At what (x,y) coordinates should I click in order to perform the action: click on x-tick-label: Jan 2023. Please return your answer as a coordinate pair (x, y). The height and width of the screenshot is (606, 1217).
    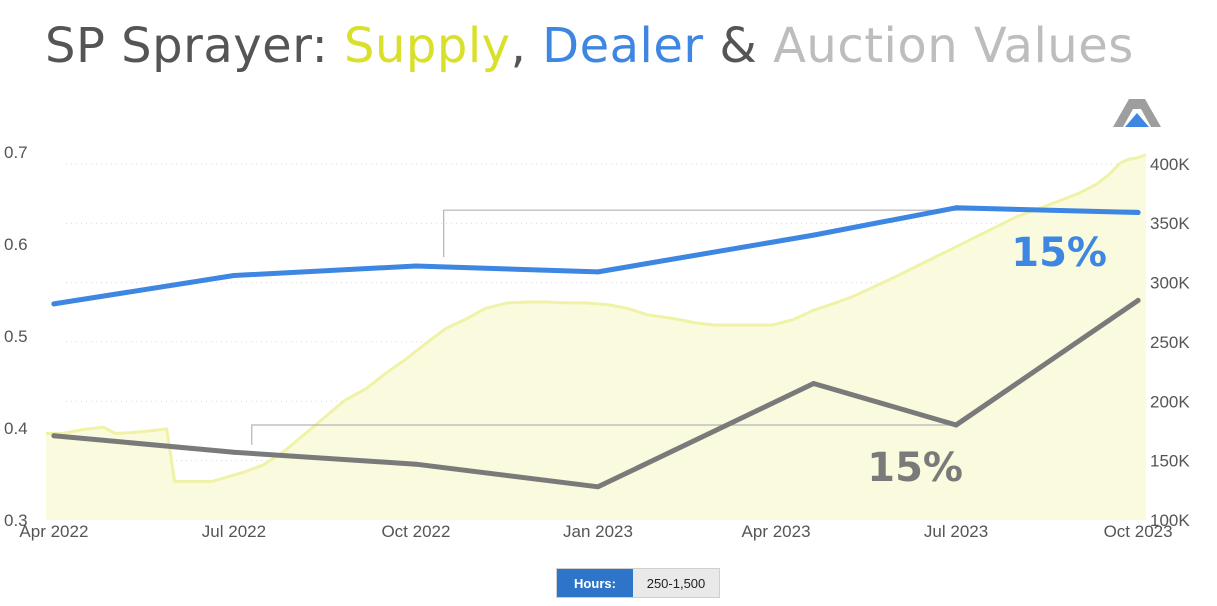
    Looking at the image, I should click on (598, 531).